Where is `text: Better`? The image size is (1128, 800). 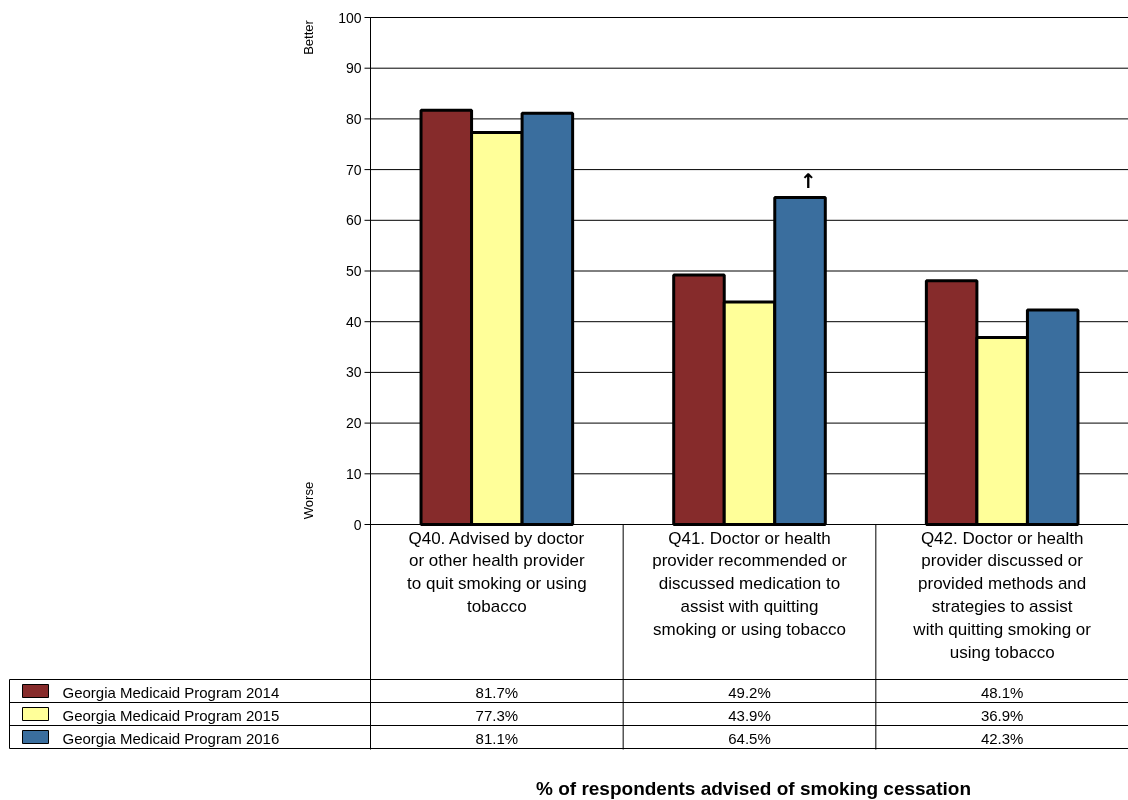 text: Better is located at coordinates (308, 37).